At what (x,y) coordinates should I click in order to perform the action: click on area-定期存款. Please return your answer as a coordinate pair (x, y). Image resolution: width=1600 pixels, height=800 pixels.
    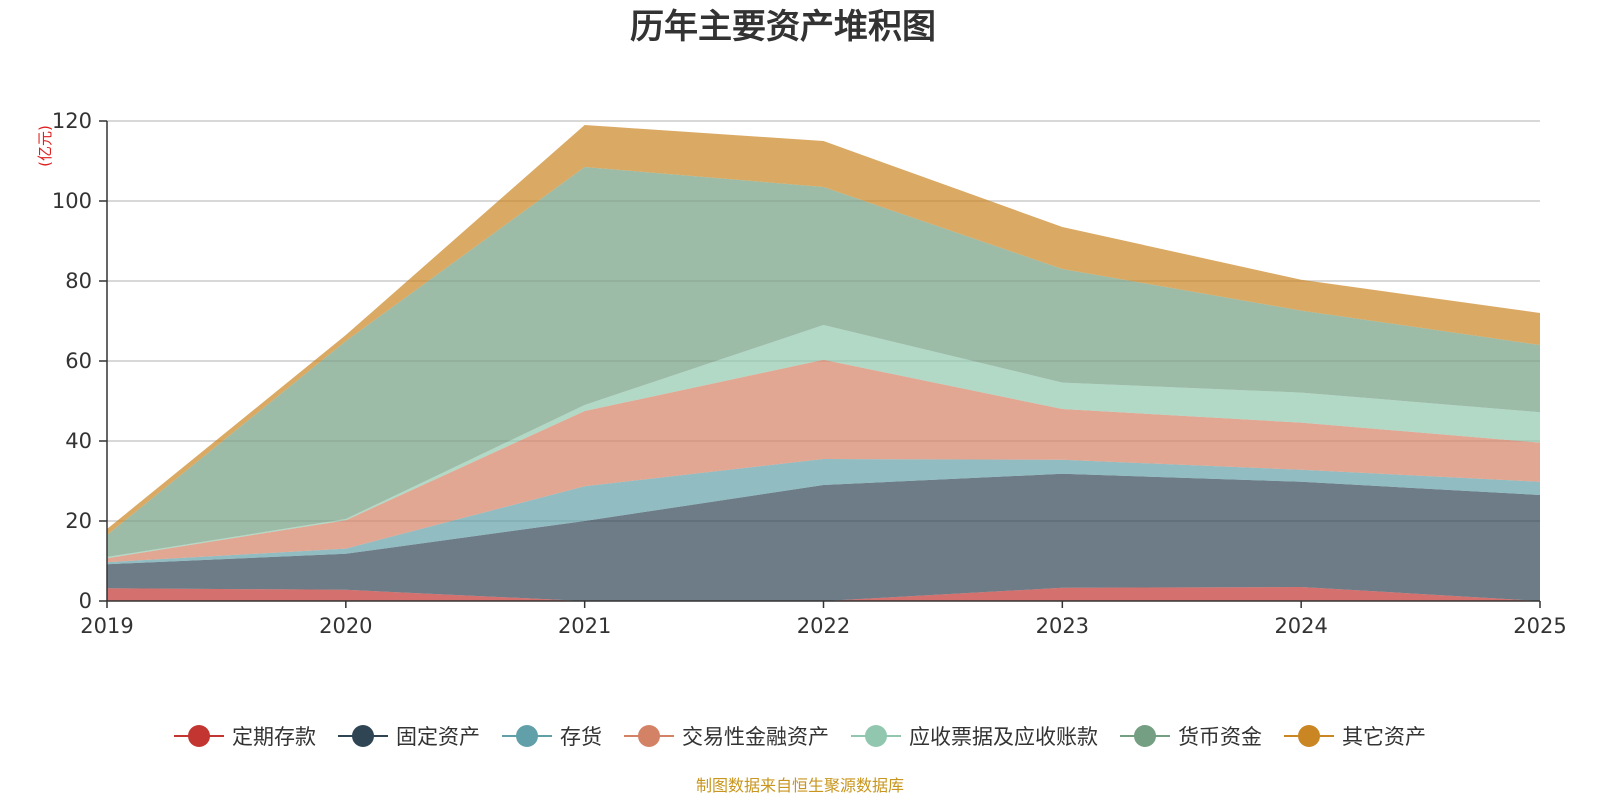
    Looking at the image, I should click on (823, 594).